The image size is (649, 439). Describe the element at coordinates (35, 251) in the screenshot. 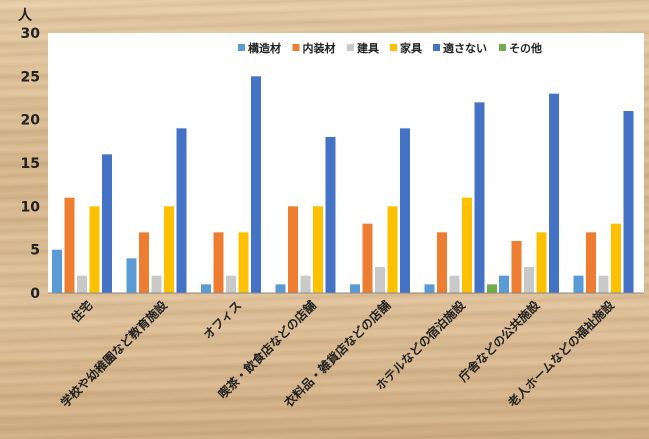

I see `y-tick-label: 5` at that location.